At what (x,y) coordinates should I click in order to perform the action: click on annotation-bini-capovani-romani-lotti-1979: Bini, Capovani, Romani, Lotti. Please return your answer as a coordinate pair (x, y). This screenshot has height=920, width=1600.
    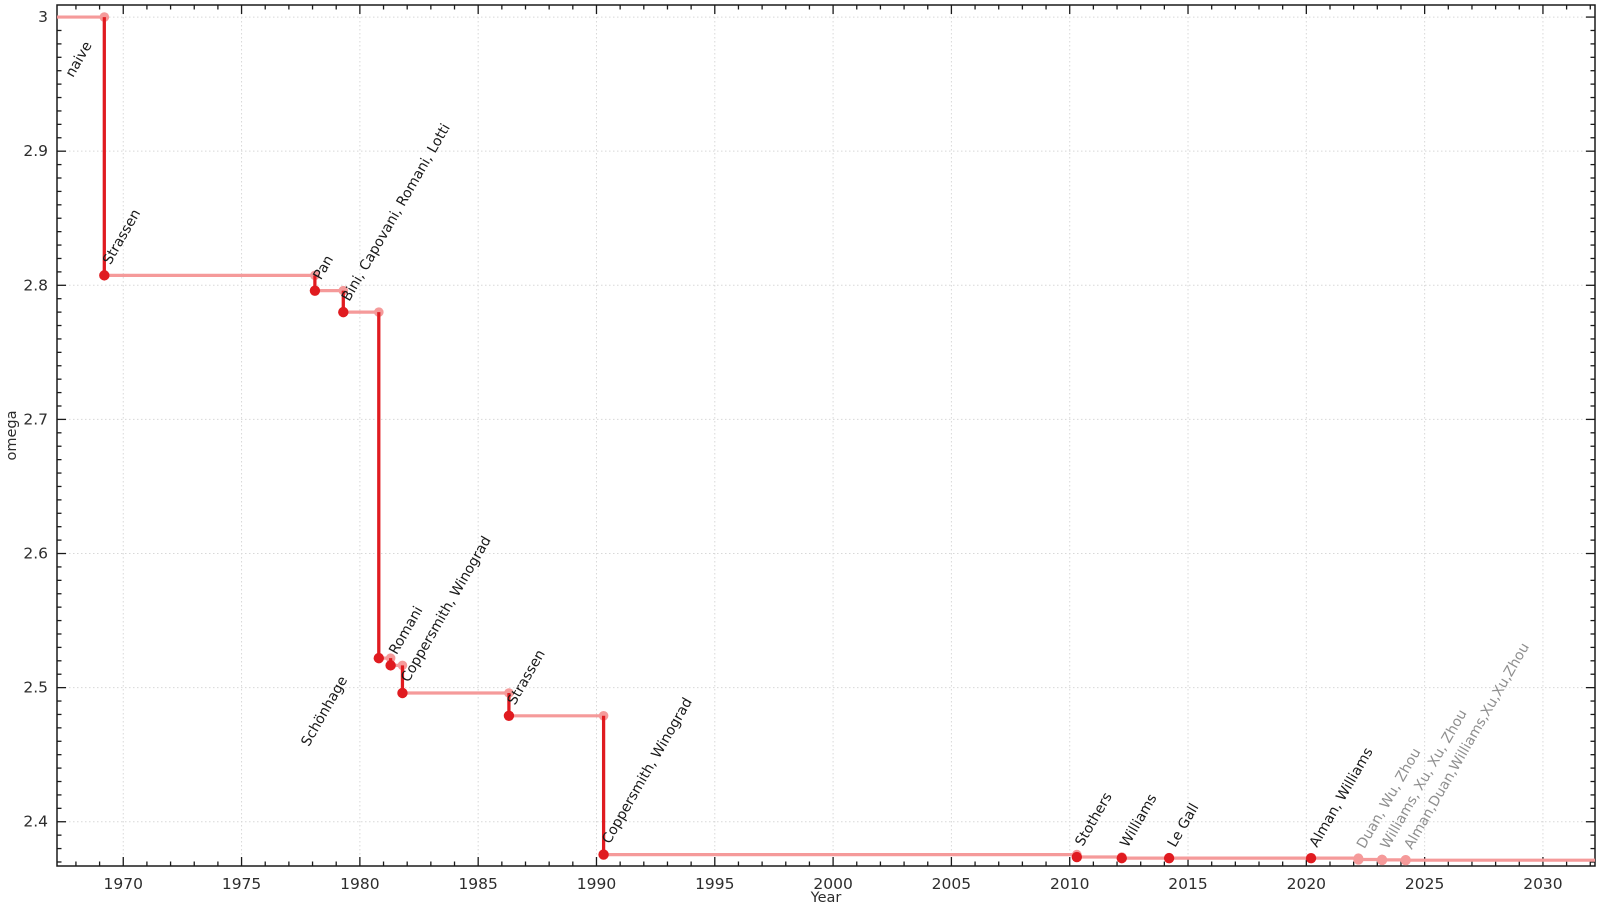
    Looking at the image, I should click on (396, 212).